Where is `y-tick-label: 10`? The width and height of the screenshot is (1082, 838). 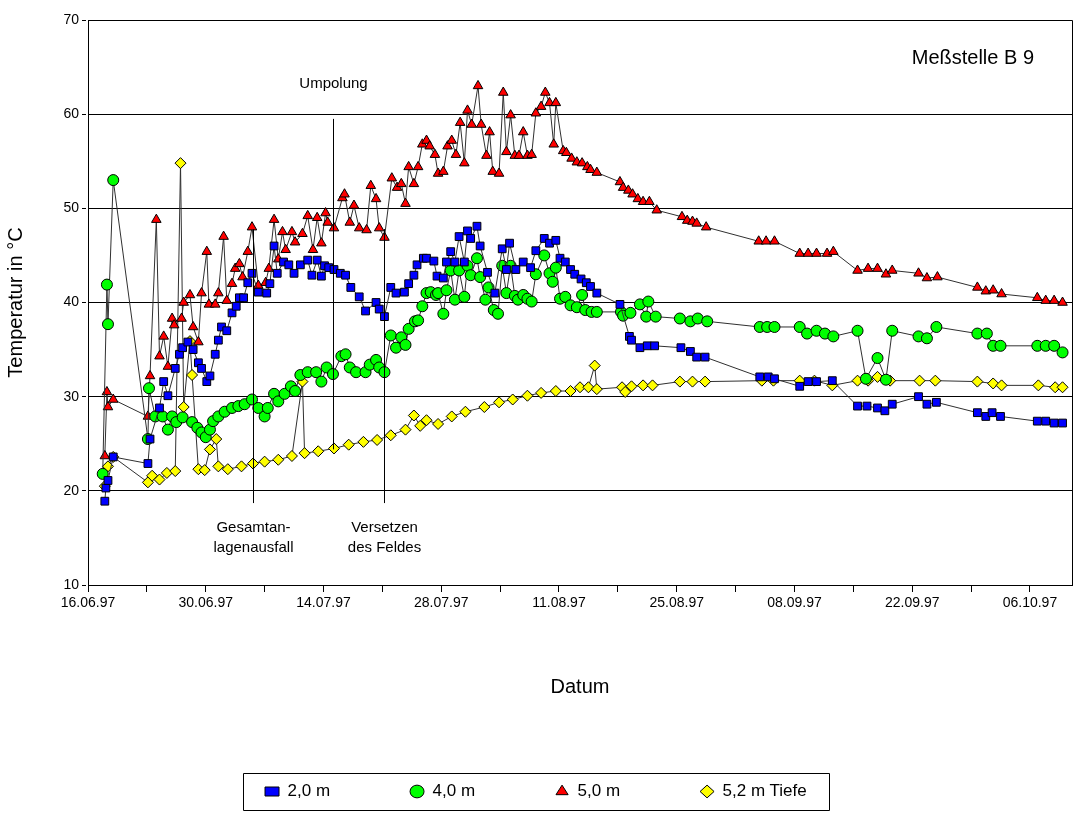
y-tick-label: 10 is located at coordinates (71, 583).